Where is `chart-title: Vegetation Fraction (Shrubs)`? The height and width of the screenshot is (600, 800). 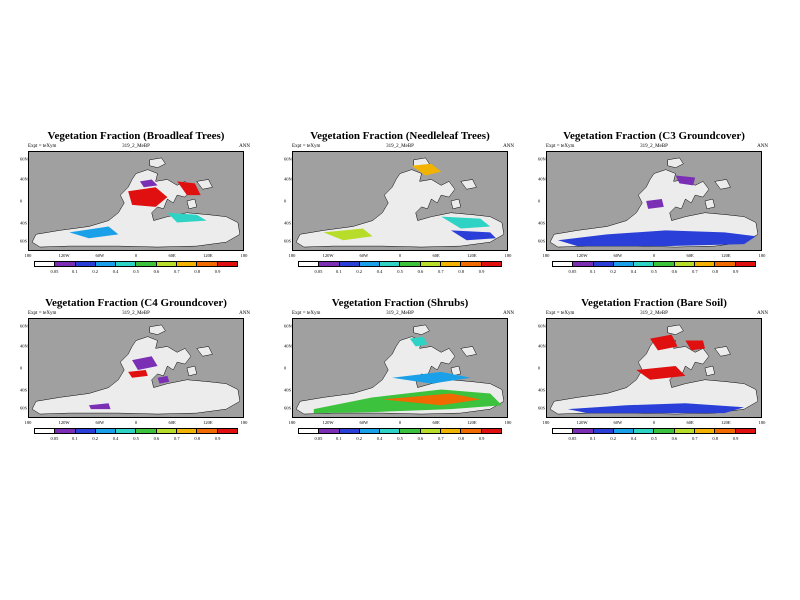 chart-title: Vegetation Fraction (Shrubs) is located at coordinates (400, 303).